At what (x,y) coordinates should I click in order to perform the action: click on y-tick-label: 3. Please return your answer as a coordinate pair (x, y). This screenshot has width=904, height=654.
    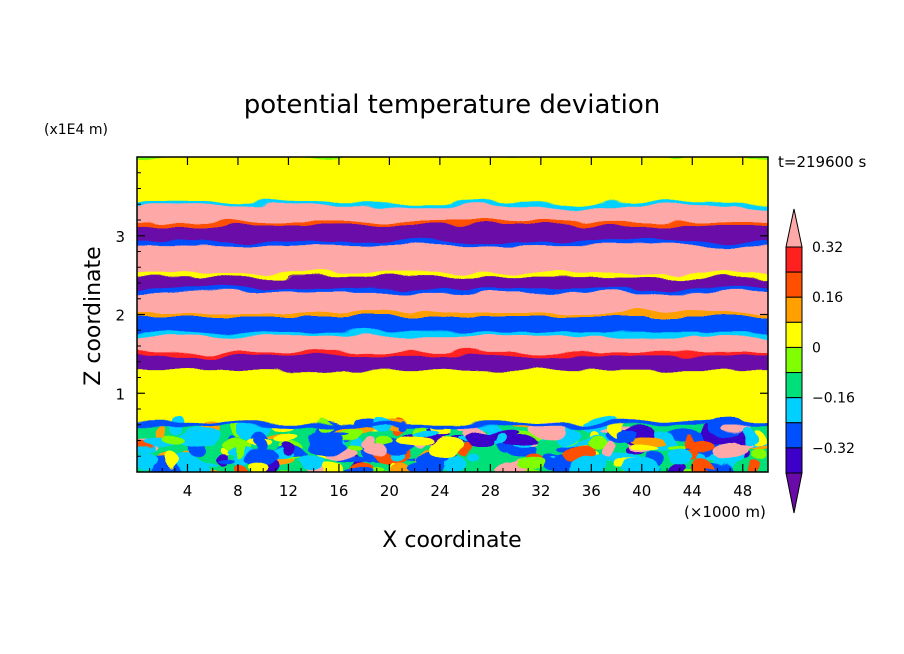
    Looking at the image, I should click on (120, 237).